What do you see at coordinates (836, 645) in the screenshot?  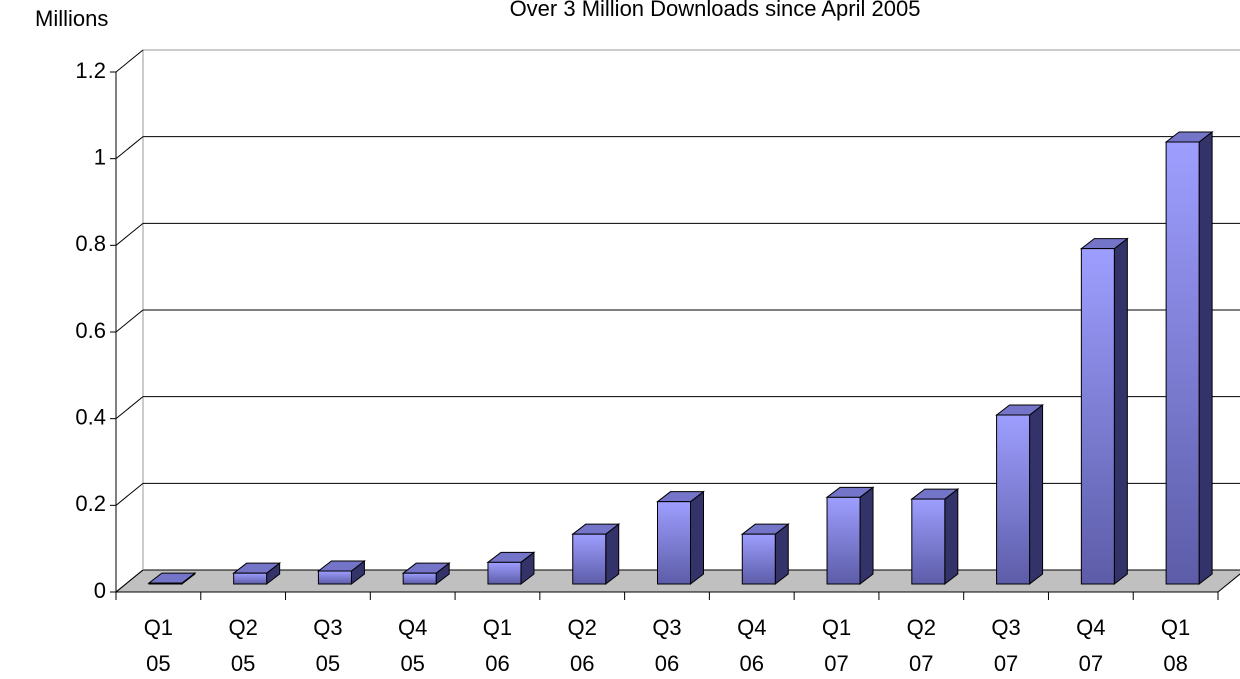 I see `x-tick-label: Q1 07` at bounding box center [836, 645].